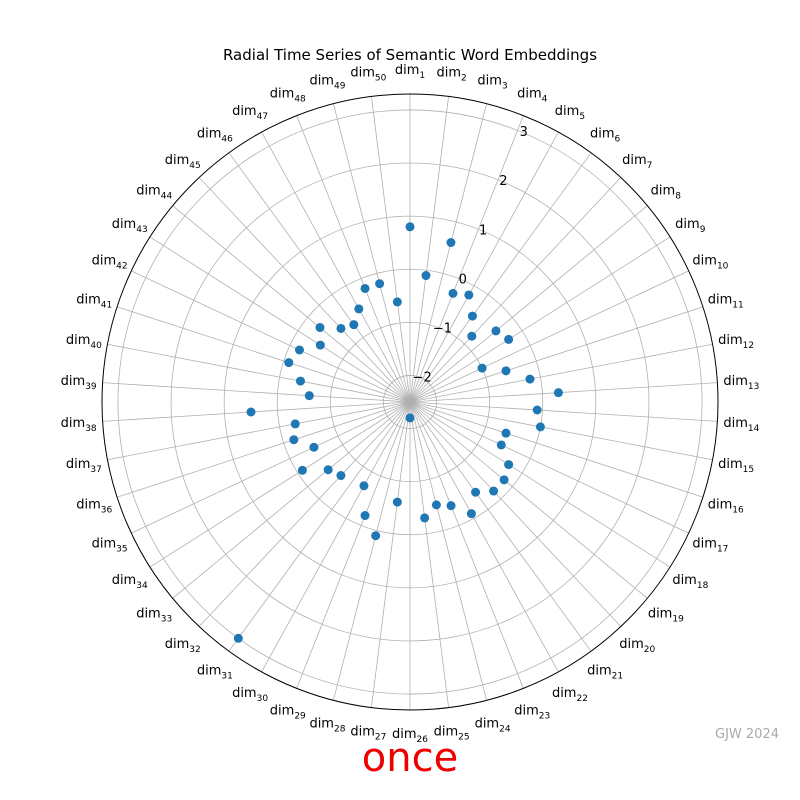 The image size is (800, 800). Describe the element at coordinates (288, 95) in the screenshot. I see `dimension-label: dim48` at that location.